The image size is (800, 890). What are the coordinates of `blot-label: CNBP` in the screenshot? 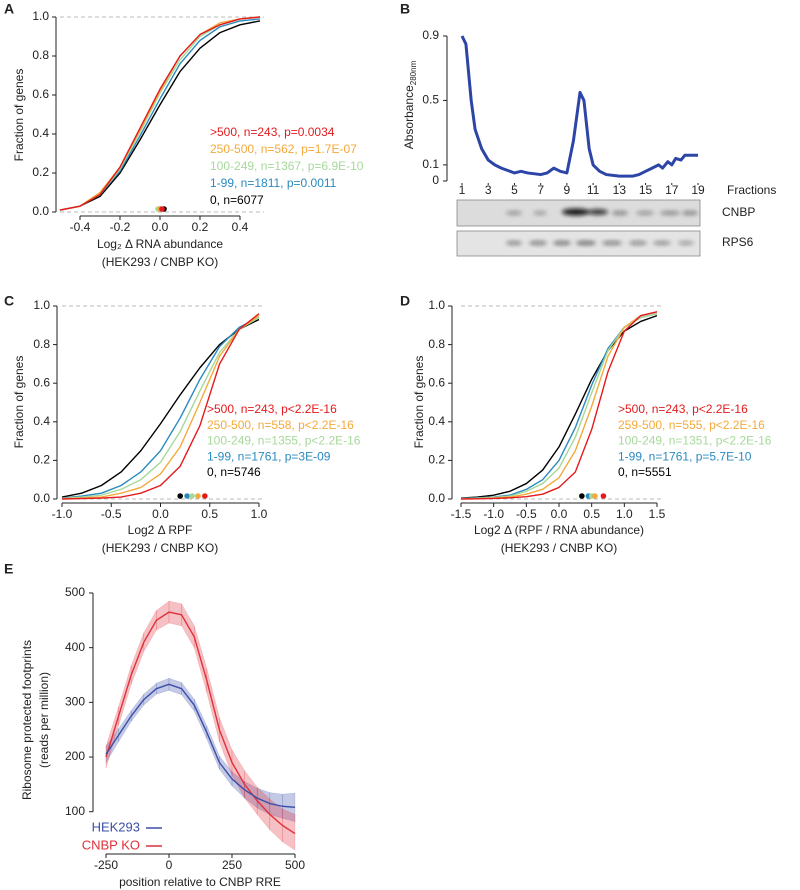 It's located at (738, 212).